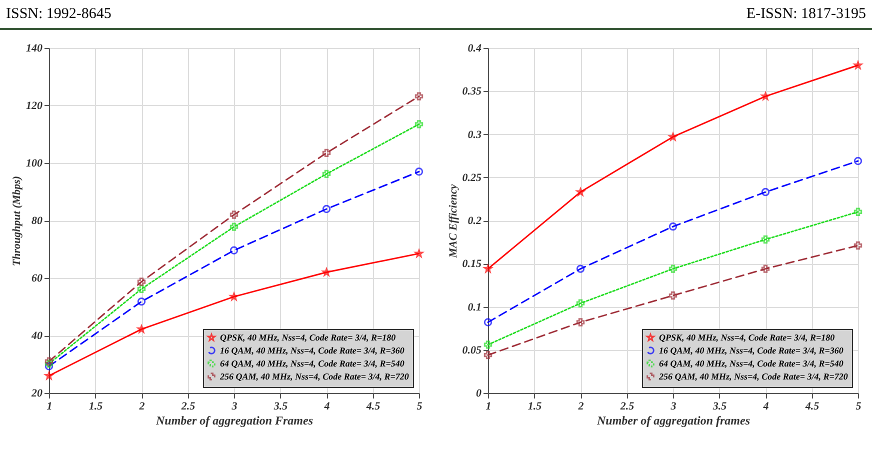  What do you see at coordinates (59, 15) in the screenshot?
I see `text: ISSN: 1992-8645` at bounding box center [59, 15].